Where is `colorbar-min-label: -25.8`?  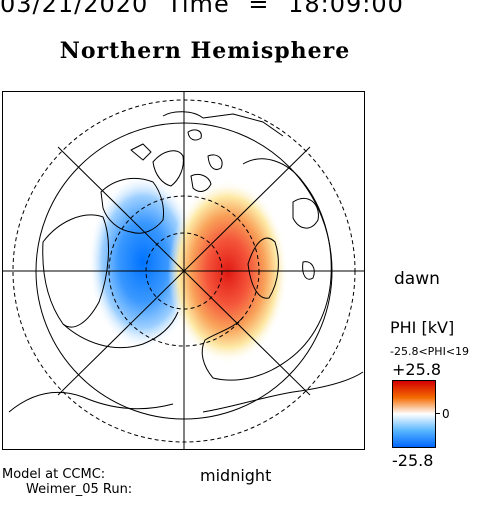 colorbar-min-label: -25.8 is located at coordinates (413, 460).